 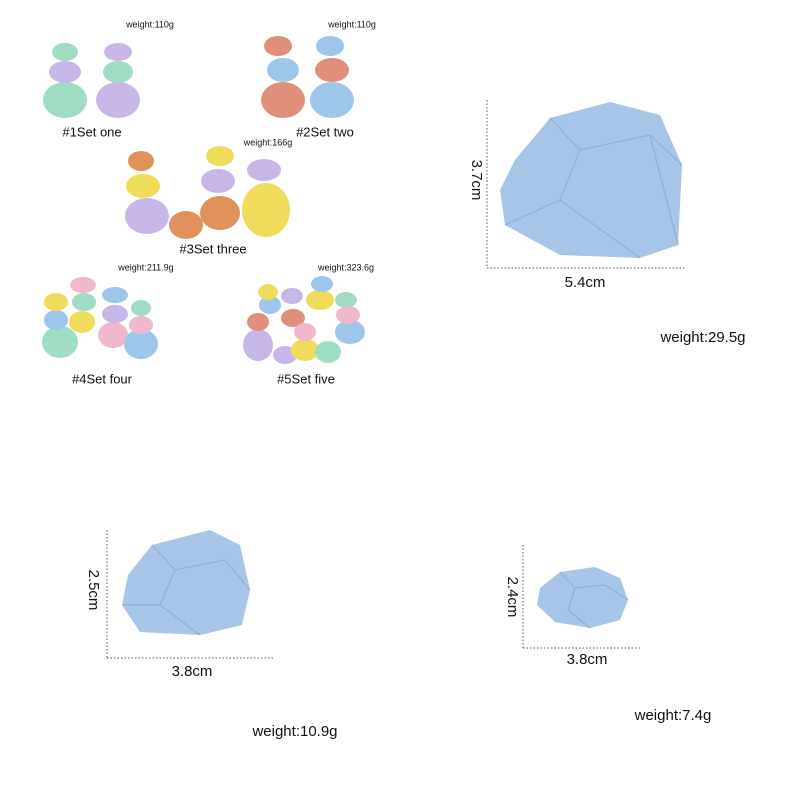 I want to click on height-label: 2.4cm, so click(x=512, y=597).